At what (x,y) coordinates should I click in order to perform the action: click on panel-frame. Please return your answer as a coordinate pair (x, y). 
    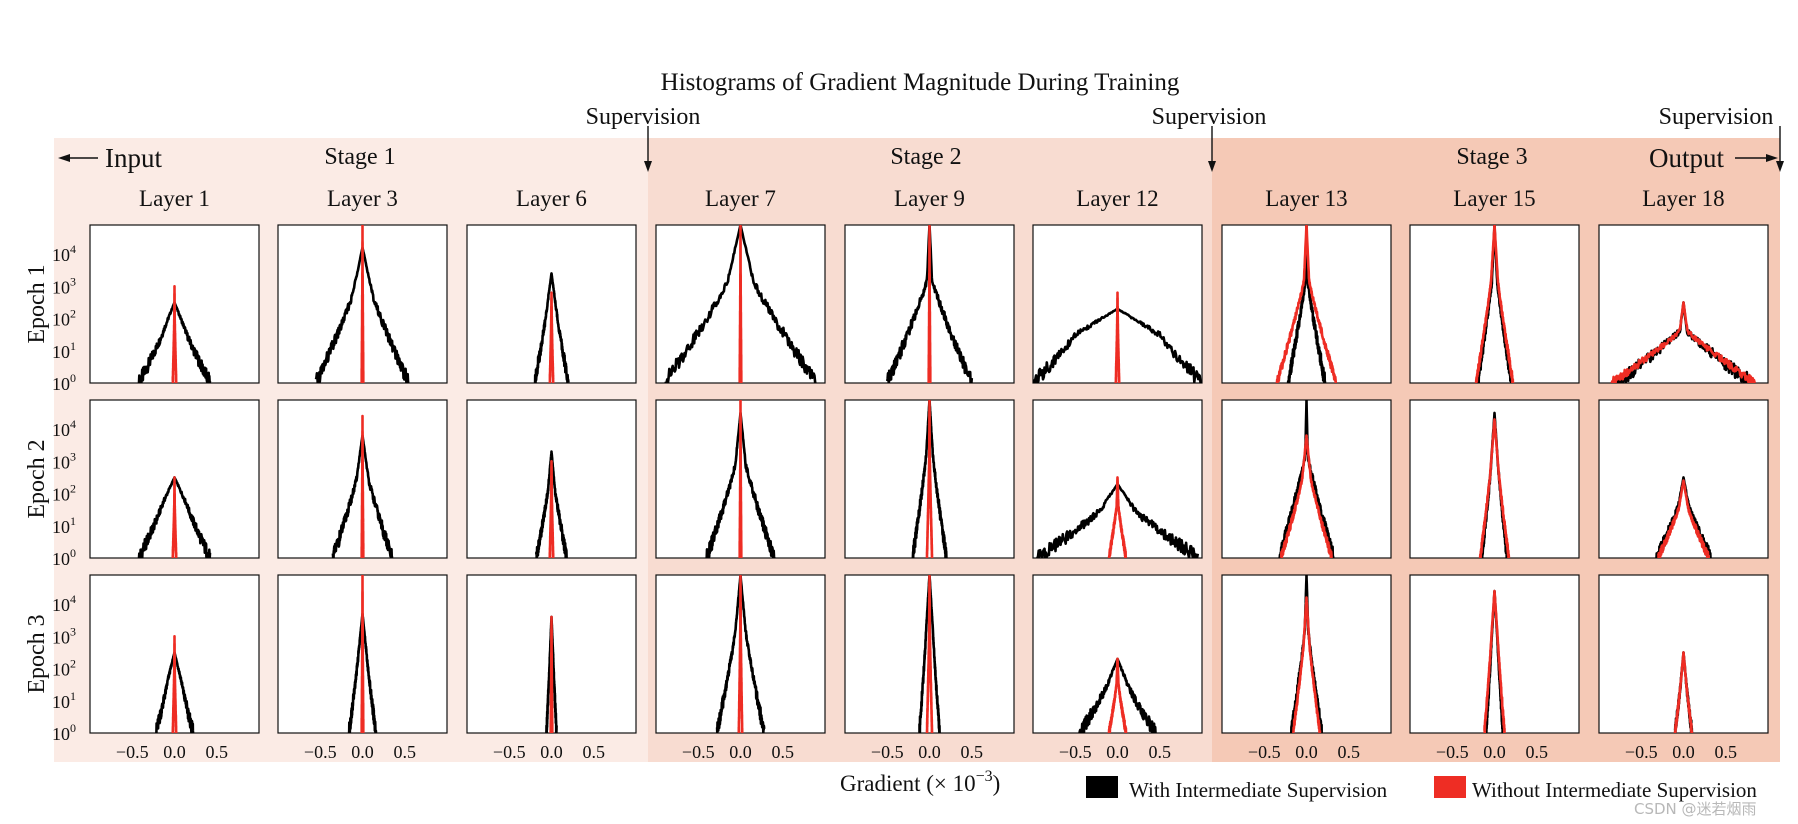
    Looking at the image, I should click on (1117, 654).